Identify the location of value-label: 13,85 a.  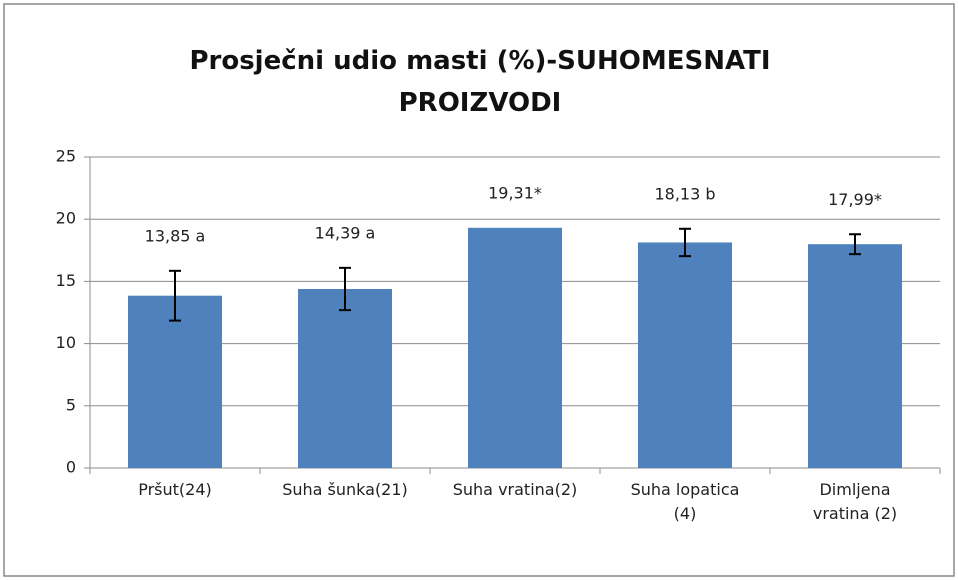
(175, 235).